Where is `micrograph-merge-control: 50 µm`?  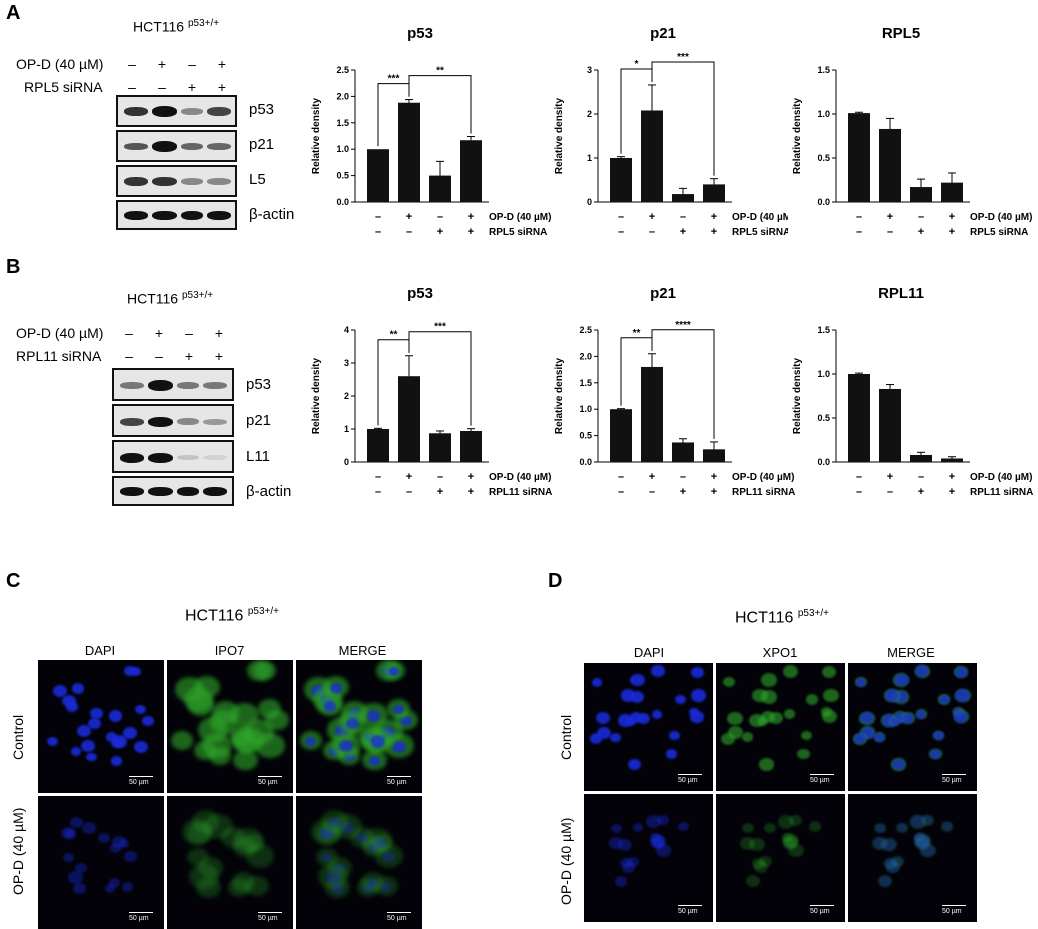
micrograph-merge-control: 50 µm is located at coordinates (359, 726).